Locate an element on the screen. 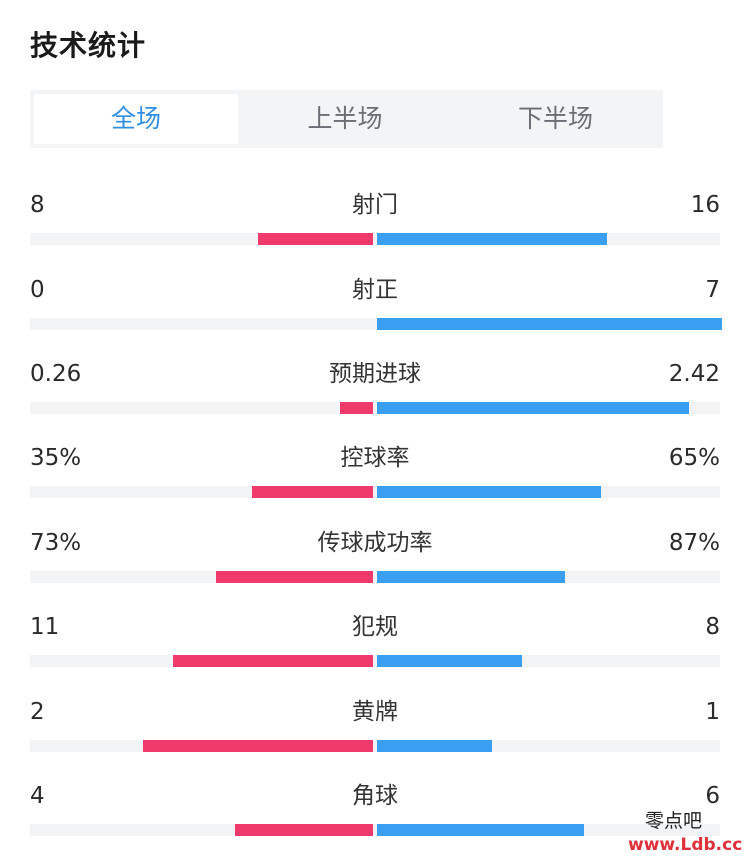  home-value: 73% is located at coordinates (56, 543).